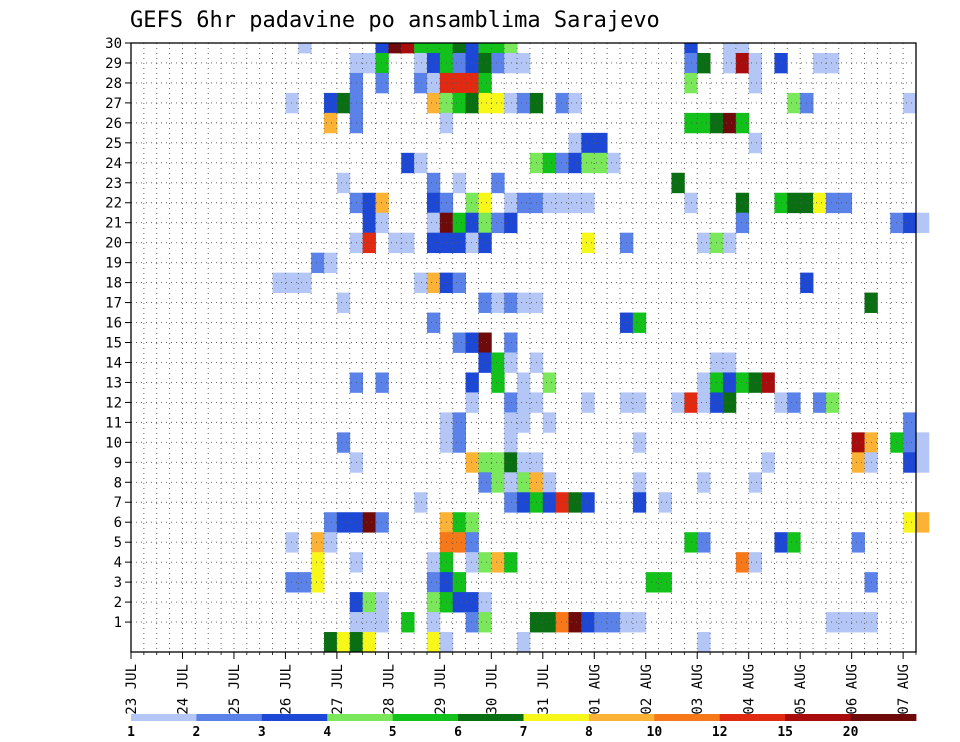 The height and width of the screenshot is (742, 960). Describe the element at coordinates (549, 382) in the screenshot. I see `cell-m13-s32` at that location.